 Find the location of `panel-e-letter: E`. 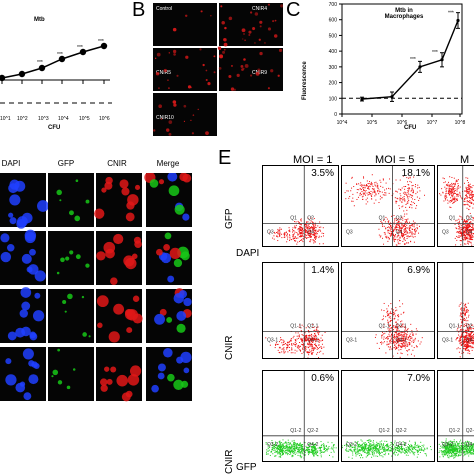

panel-e-letter: E is located at coordinates (225, 158).